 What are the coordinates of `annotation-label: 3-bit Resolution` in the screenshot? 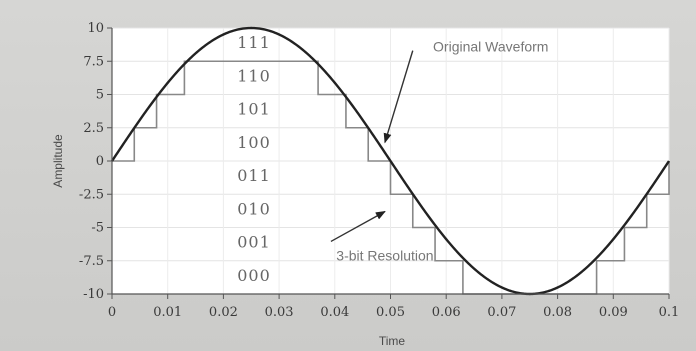 It's located at (384, 255).